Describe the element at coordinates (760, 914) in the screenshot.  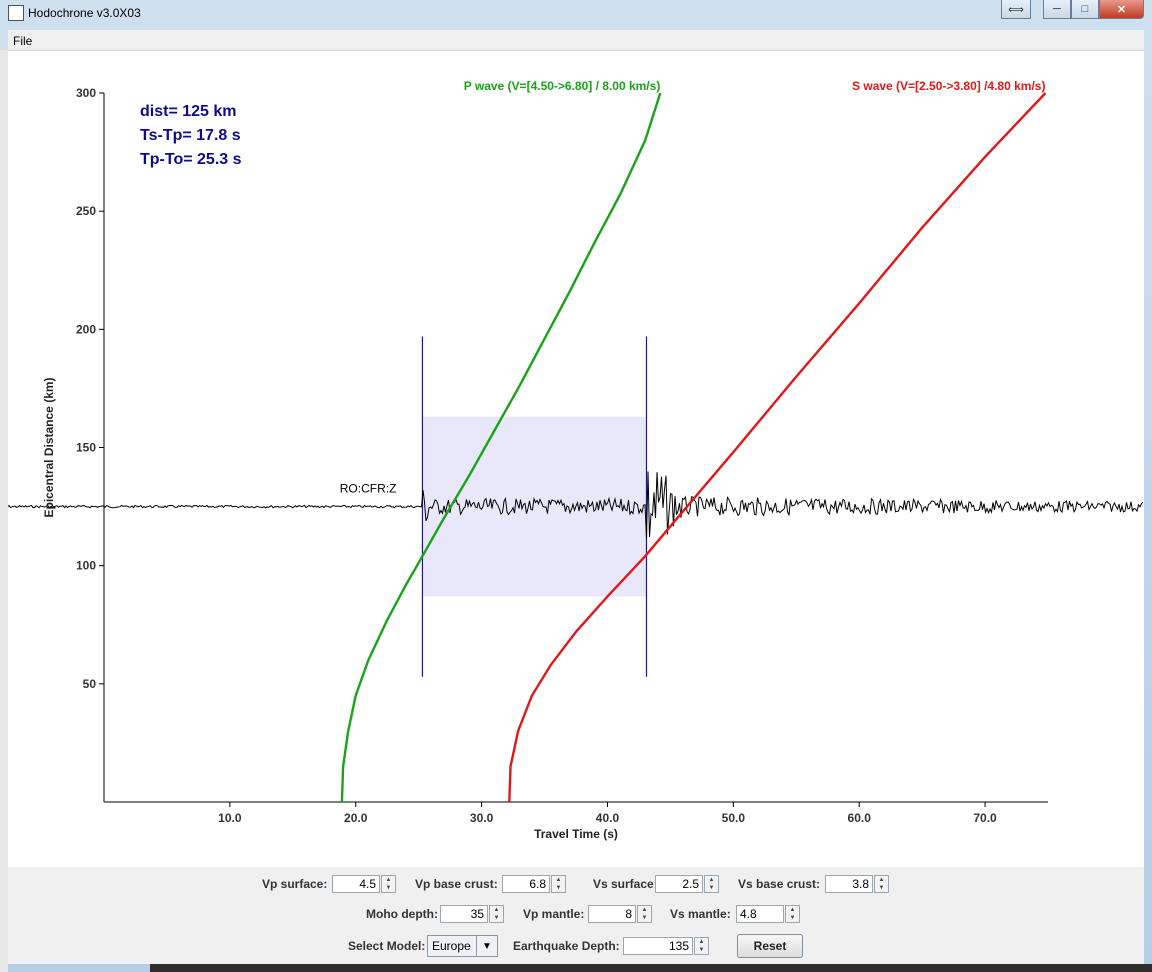
I see `vs-mantle-input` at that location.